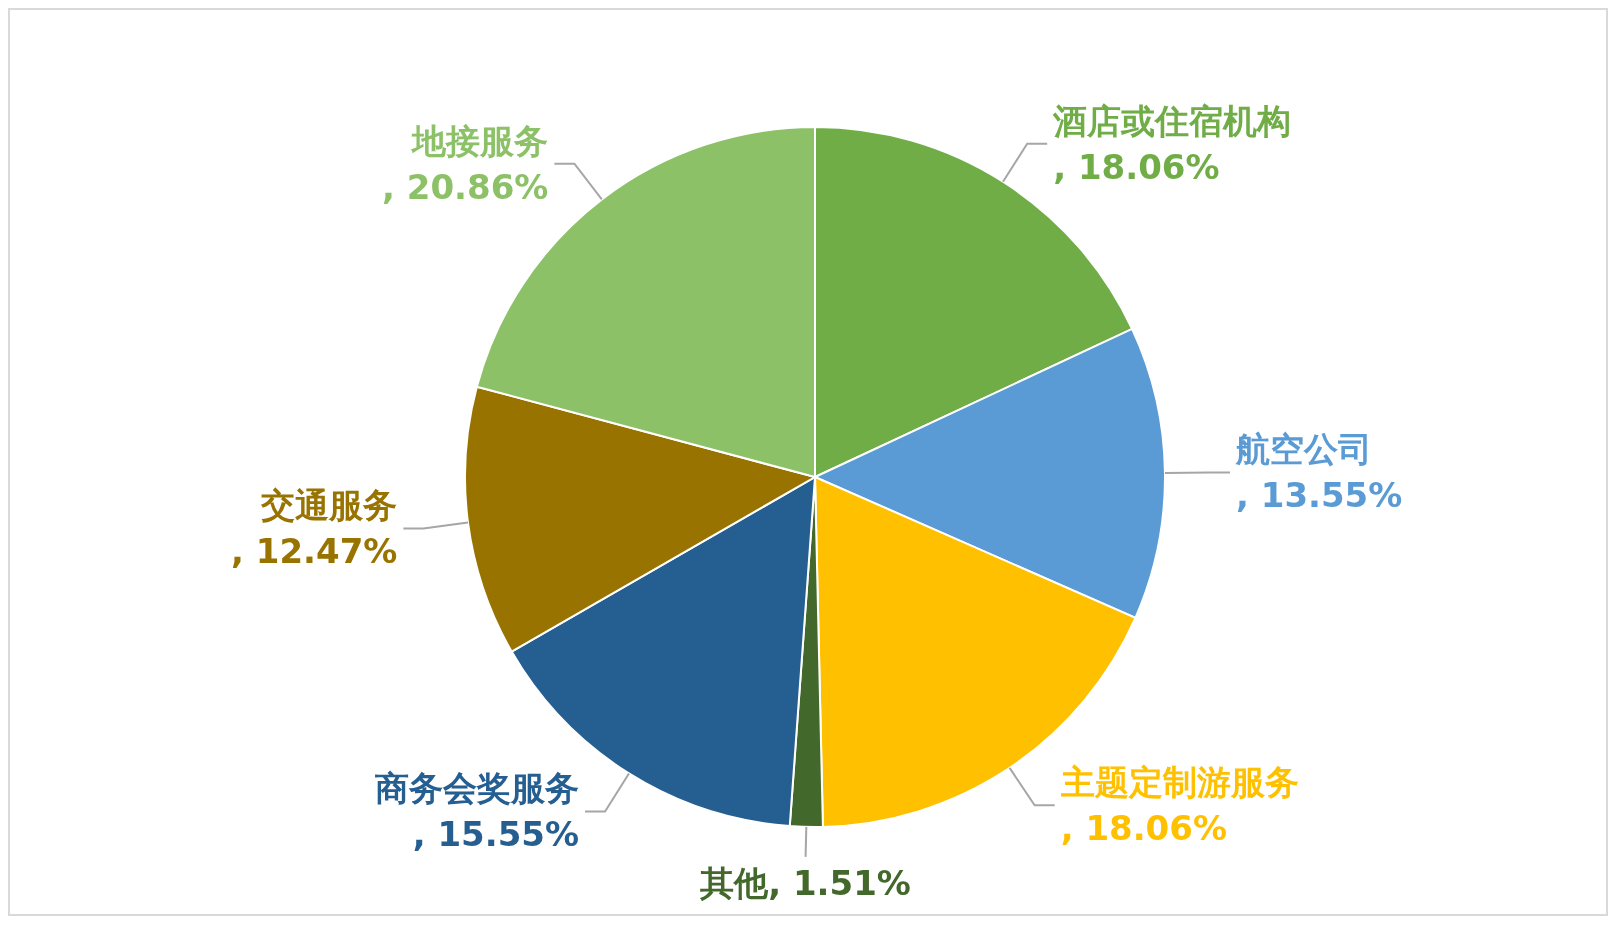 The image size is (1618, 928). What do you see at coordinates (734, 882) in the screenshot?
I see `slice-label: 其他` at bounding box center [734, 882].